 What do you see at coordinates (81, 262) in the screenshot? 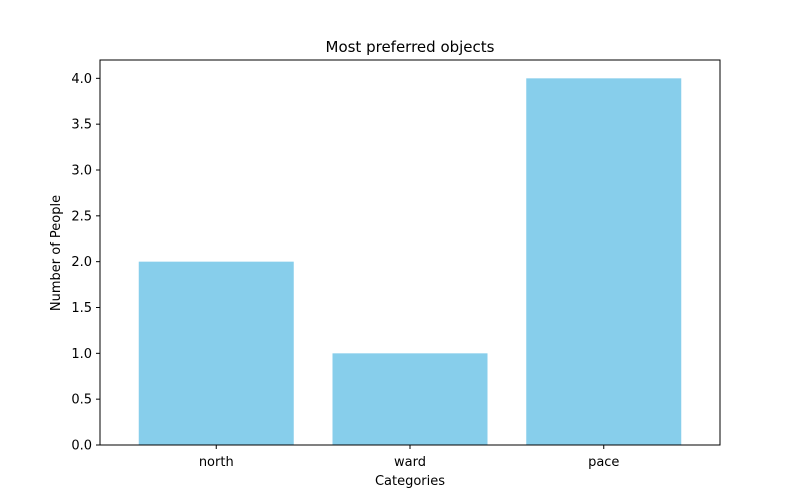
I see `y-tick-label: 2.0` at bounding box center [81, 262].